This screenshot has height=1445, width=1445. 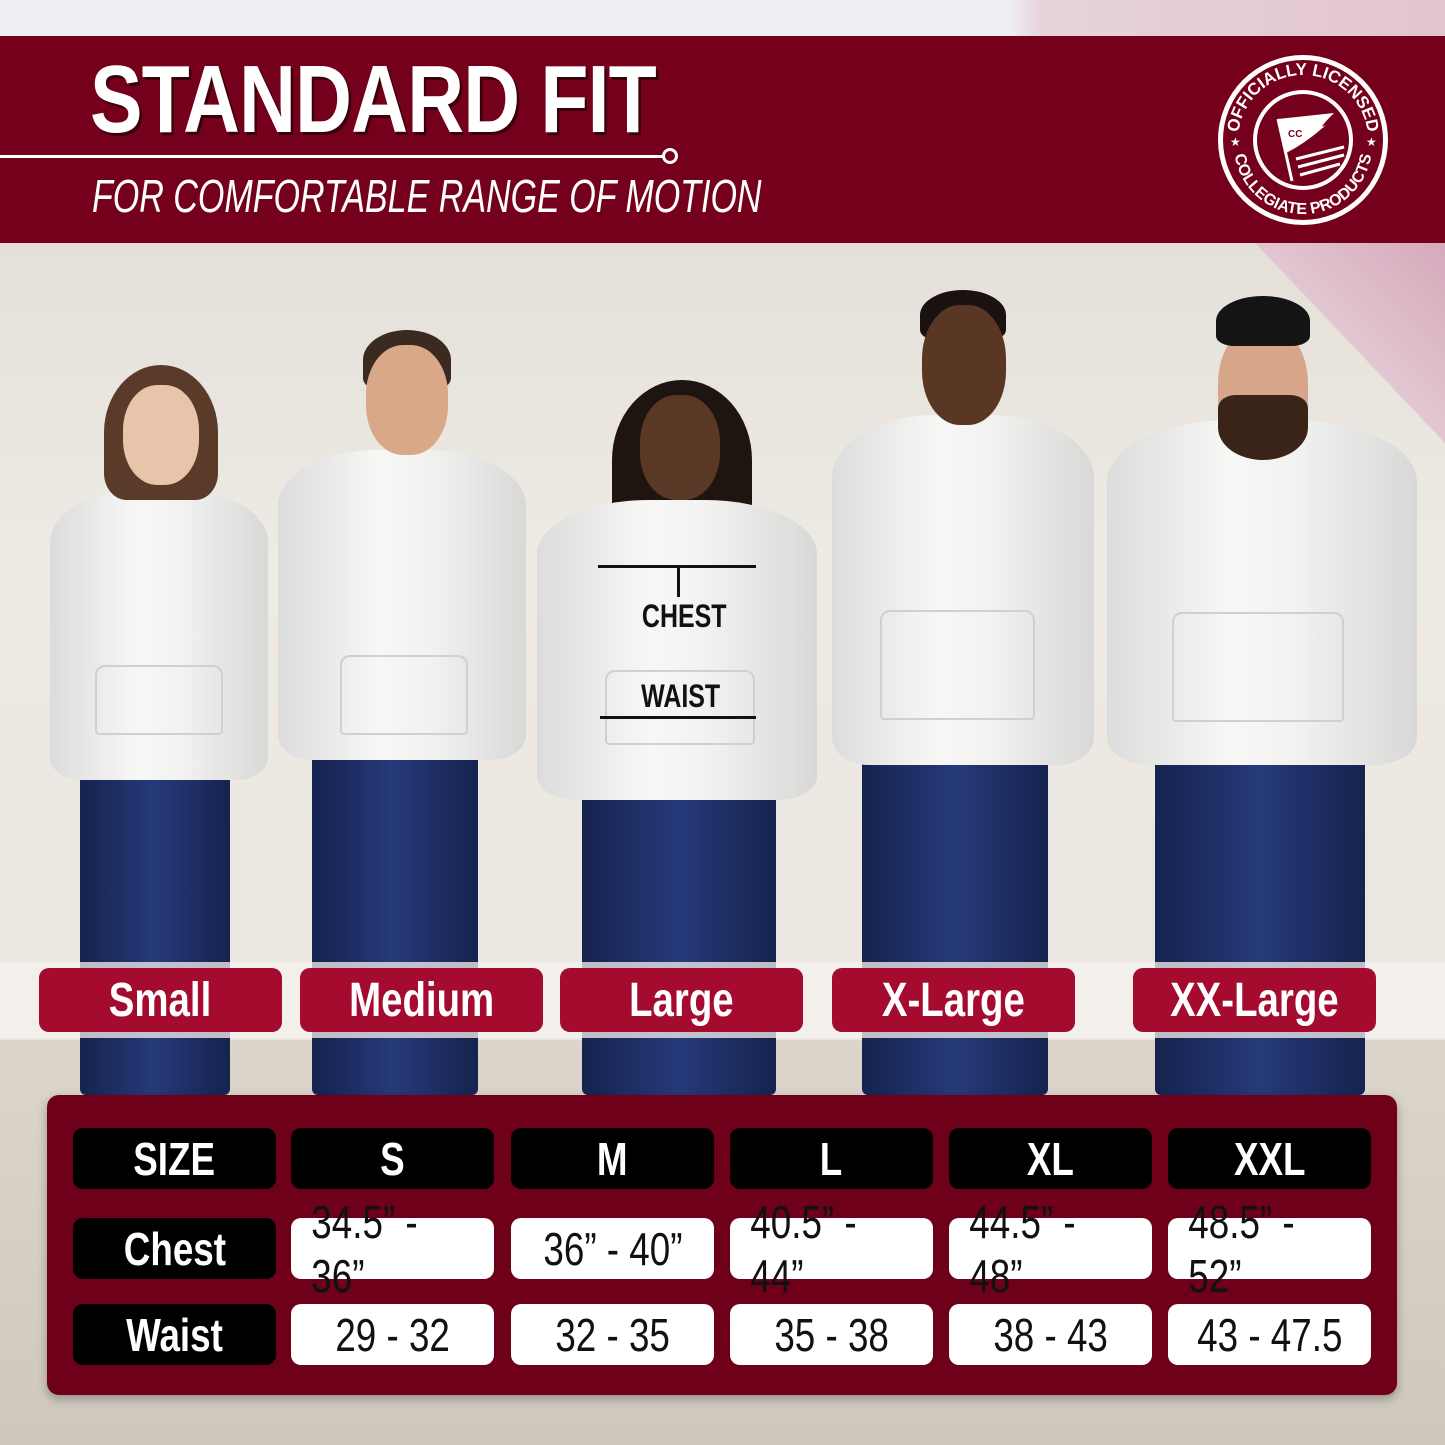 What do you see at coordinates (1050, 1158) in the screenshot?
I see `header-cell-xl: XL` at bounding box center [1050, 1158].